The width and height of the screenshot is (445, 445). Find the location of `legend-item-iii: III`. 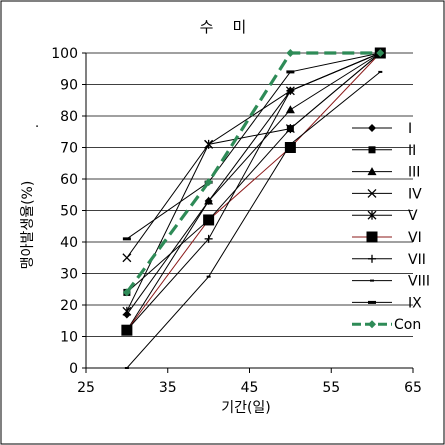

legend-item-iii: III is located at coordinates (386, 173).